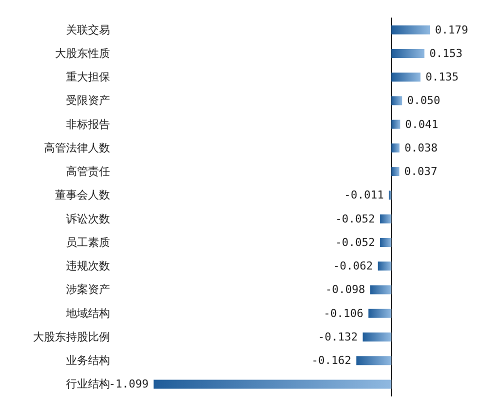 The height and width of the screenshot is (414, 488). What do you see at coordinates (338, 337) in the screenshot?
I see `data-label: -0.132` at bounding box center [338, 337].